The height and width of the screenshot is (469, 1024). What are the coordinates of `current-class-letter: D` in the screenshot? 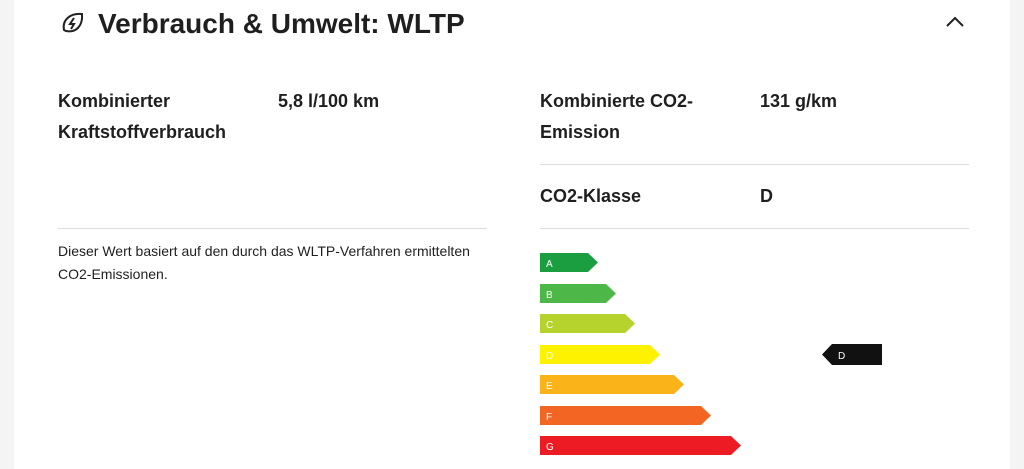 It's located at (841, 356).